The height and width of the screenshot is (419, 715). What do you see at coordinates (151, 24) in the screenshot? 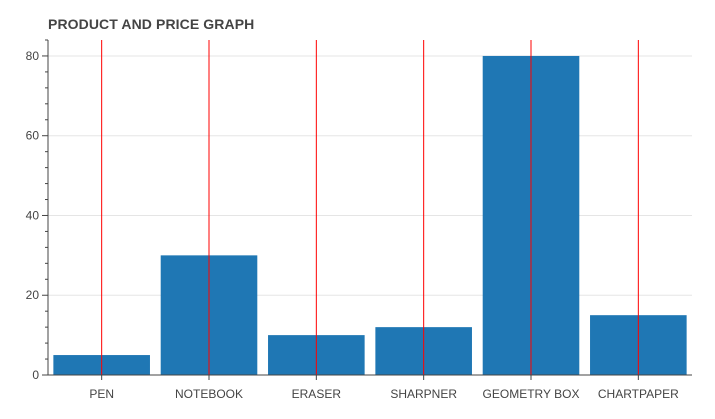
I see `chart-title: PRODUCT AND PRICE GRAPH` at bounding box center [151, 24].